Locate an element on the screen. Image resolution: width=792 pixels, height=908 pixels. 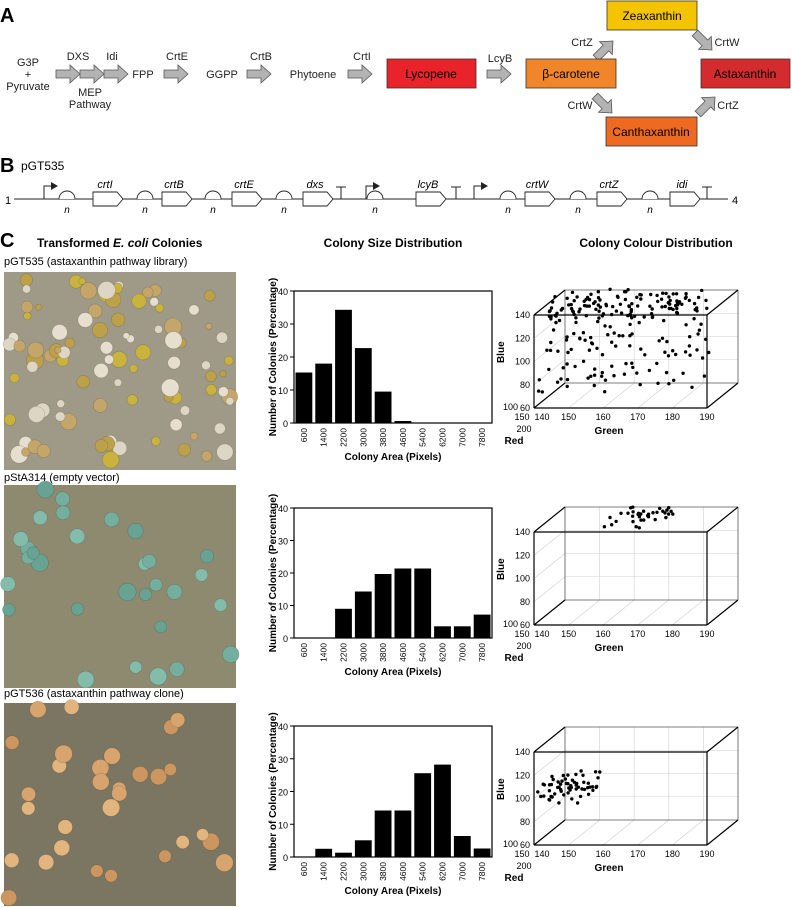
substrate-g3p: G3P is located at coordinates (28, 63).